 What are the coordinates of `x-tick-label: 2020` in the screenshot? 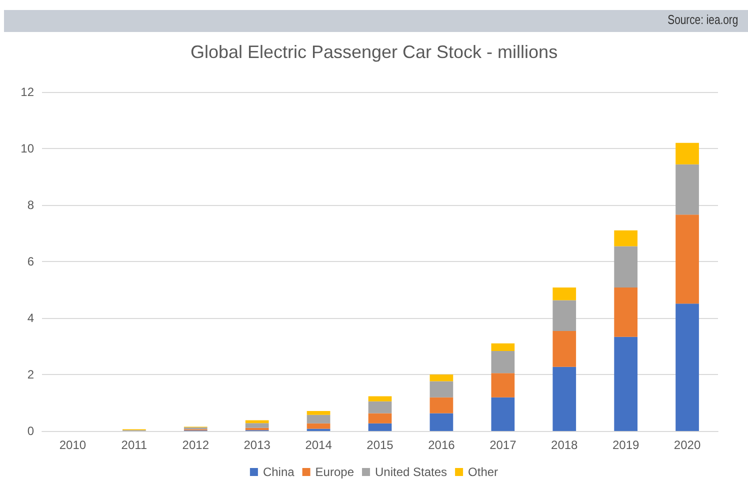 It's located at (687, 445).